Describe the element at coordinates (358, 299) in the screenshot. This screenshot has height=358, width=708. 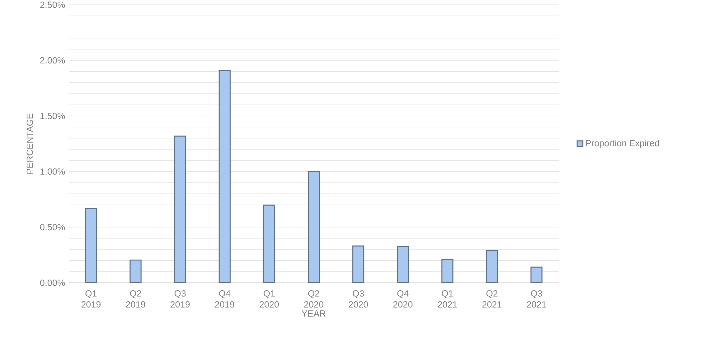
I see `x-tick-label: Q3 2020` at that location.